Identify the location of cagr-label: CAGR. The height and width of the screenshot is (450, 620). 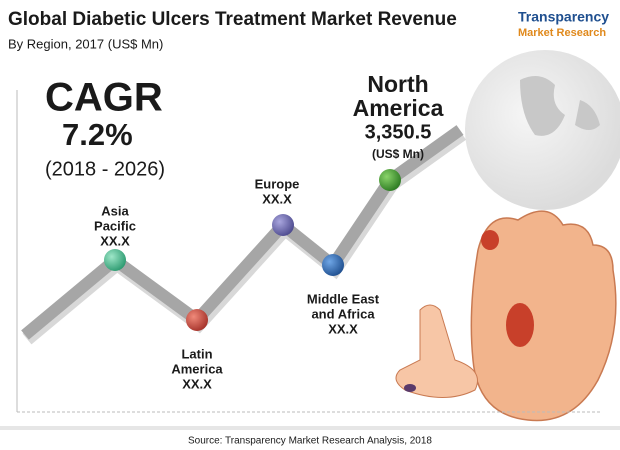
(104, 98).